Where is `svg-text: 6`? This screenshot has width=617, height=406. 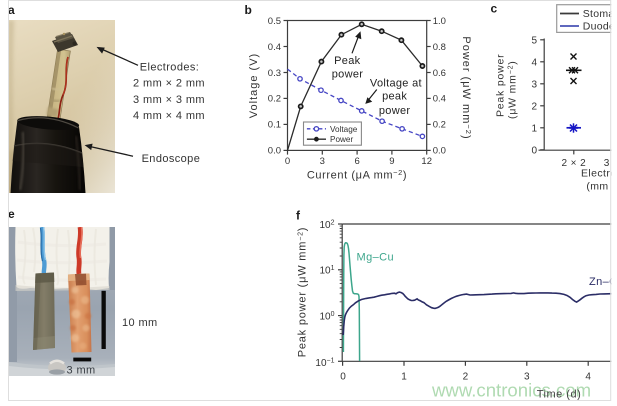 svg-text: 6 is located at coordinates (356, 161).